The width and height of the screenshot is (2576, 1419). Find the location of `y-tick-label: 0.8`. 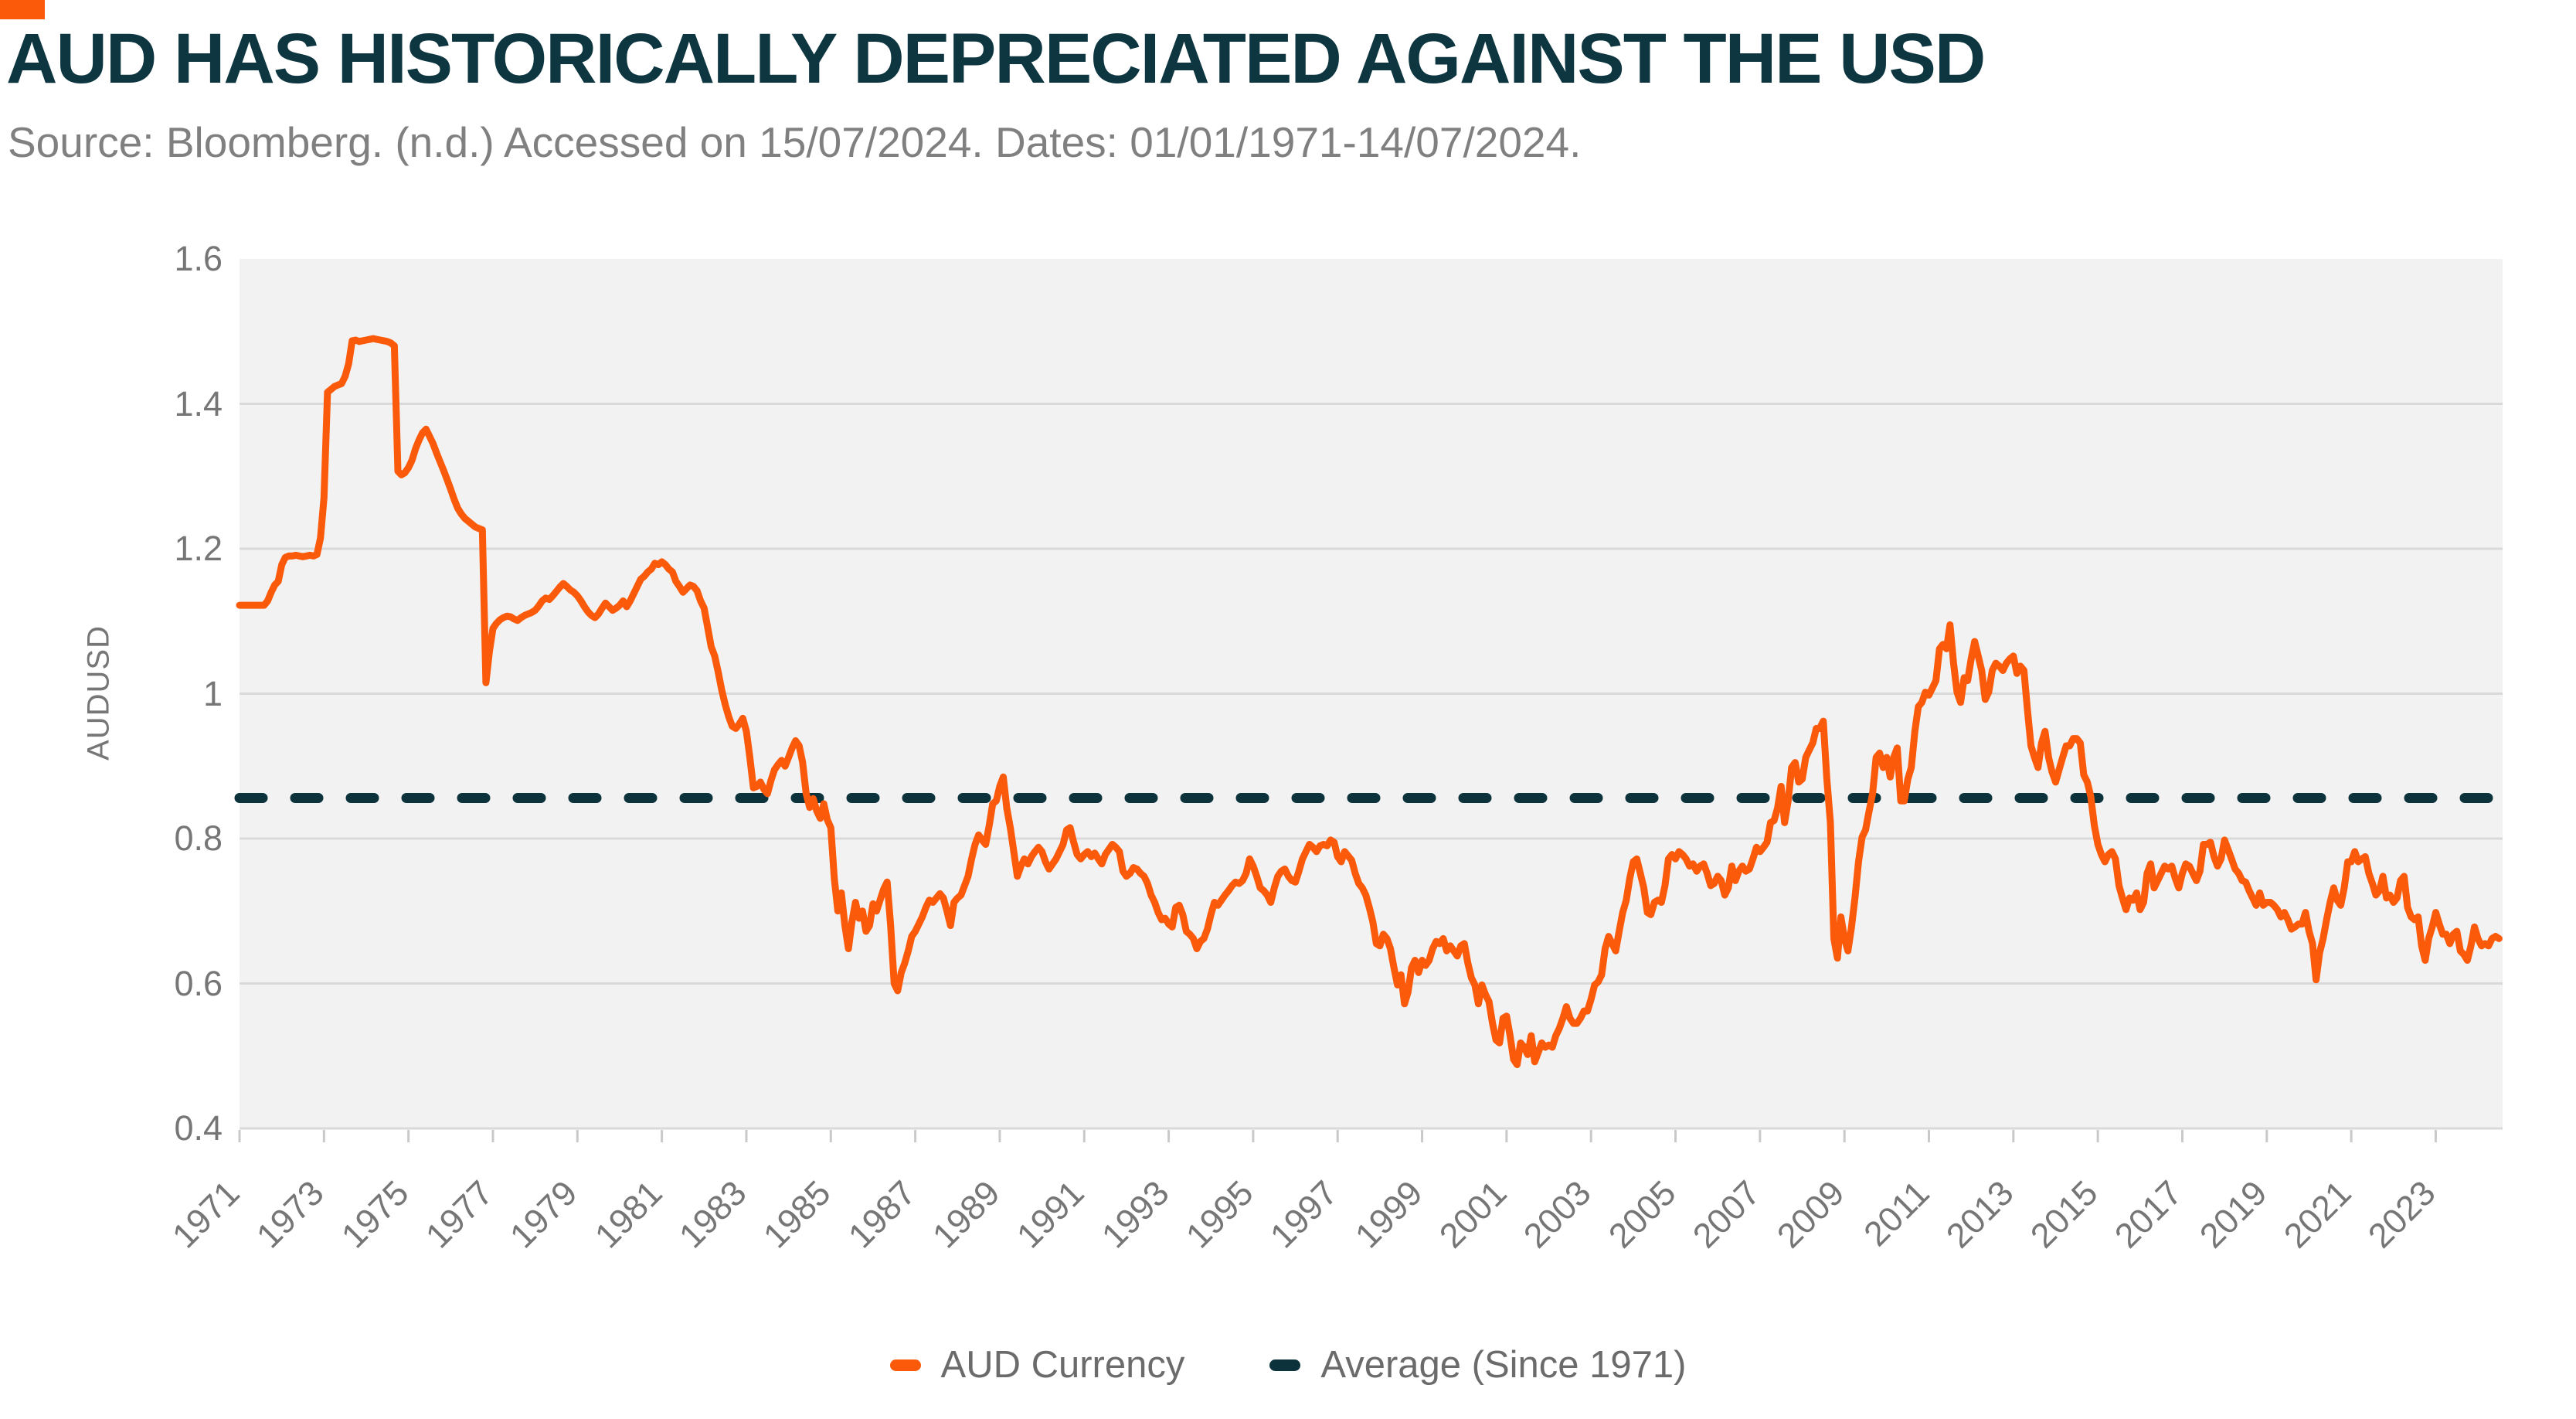

y-tick-label: 0.8 is located at coordinates (198, 838).